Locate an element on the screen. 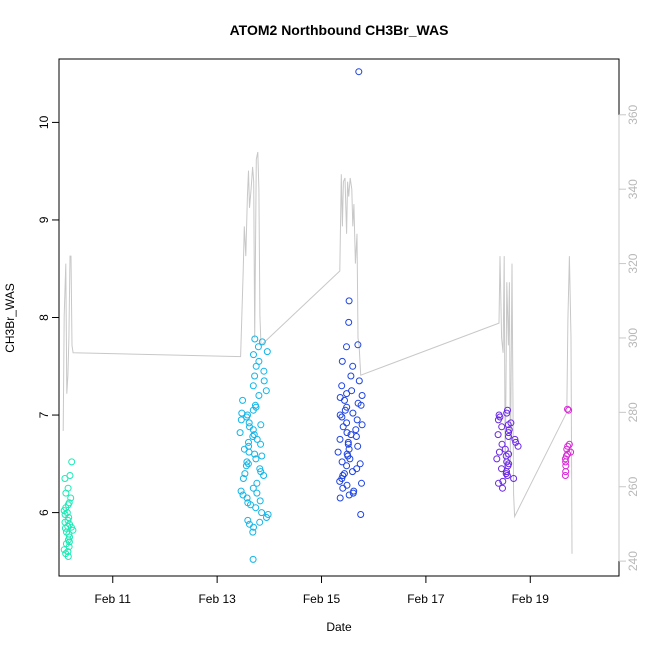 Image resolution: width=650 pixels, height=650 pixels. y2-tick-label: 320 is located at coordinates (633, 263).